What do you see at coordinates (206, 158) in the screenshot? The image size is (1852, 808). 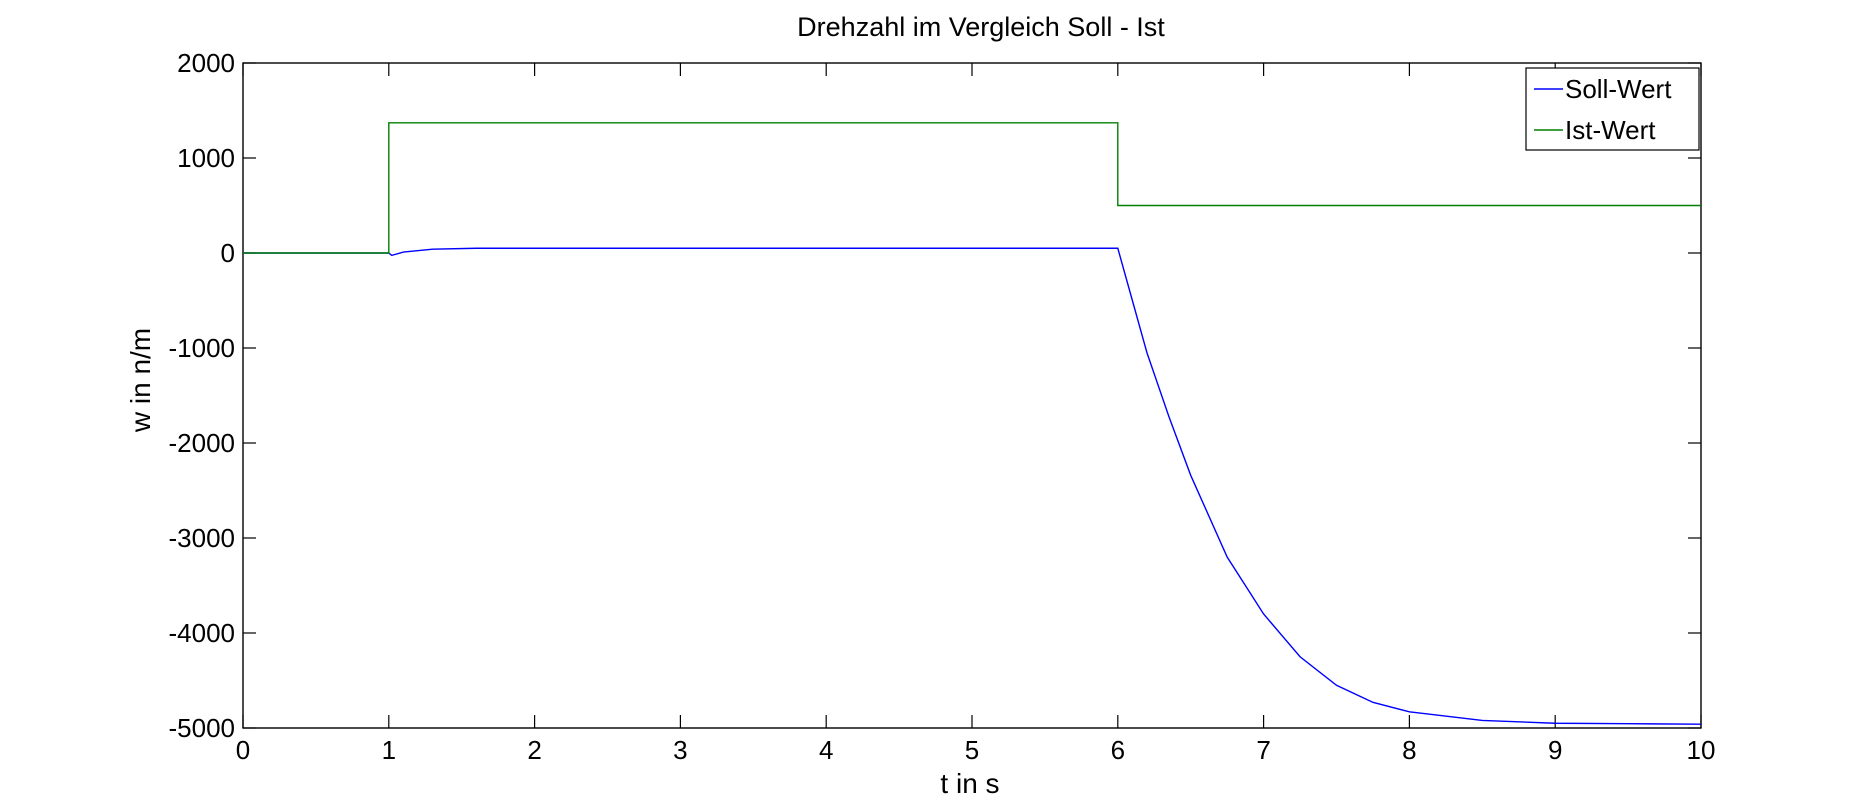 I see `y-tick-label: 1000` at bounding box center [206, 158].